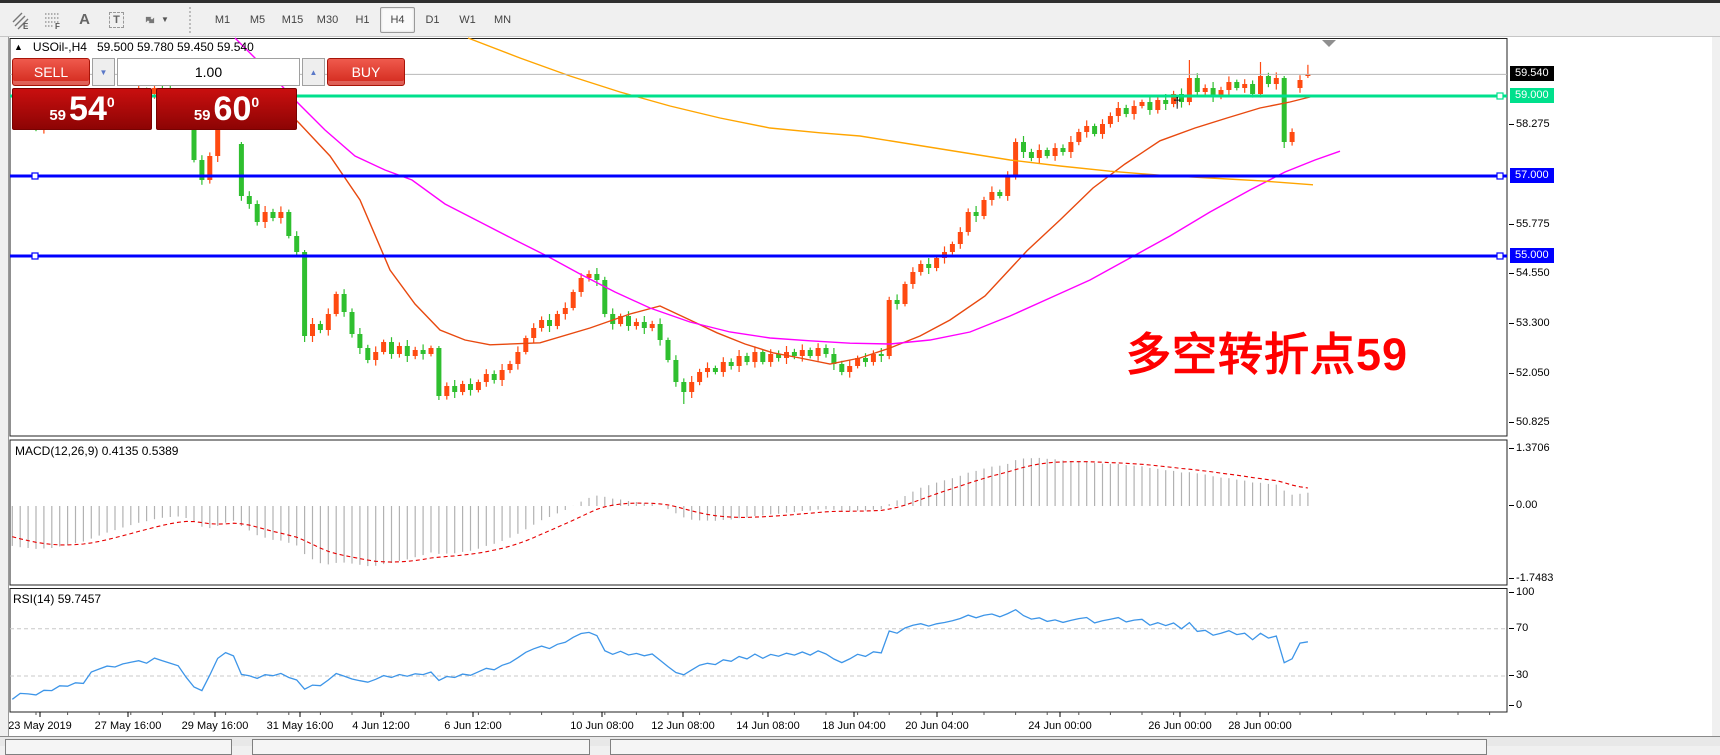 This screenshot has width=1720, height=755. I want to click on rsi-tick: 0, so click(1515, 705).